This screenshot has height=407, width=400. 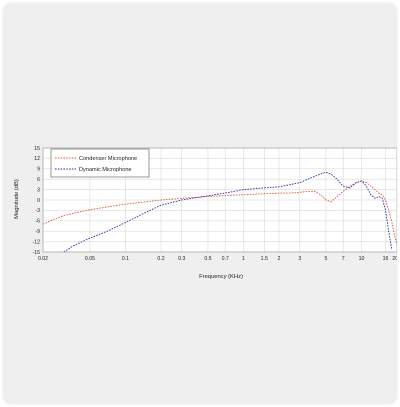 I want to click on legend-label-dynamic: Dynamic Microphone, so click(x=105, y=170).